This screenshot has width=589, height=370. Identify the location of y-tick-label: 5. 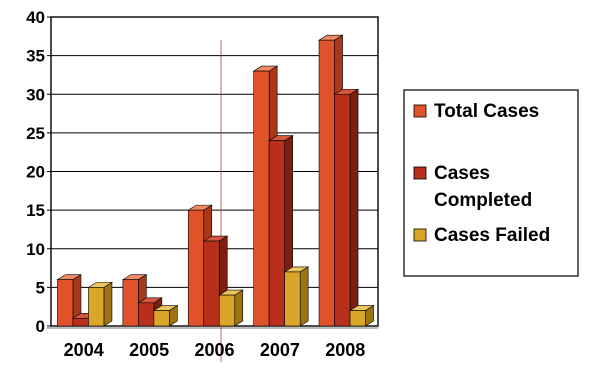
(40, 287).